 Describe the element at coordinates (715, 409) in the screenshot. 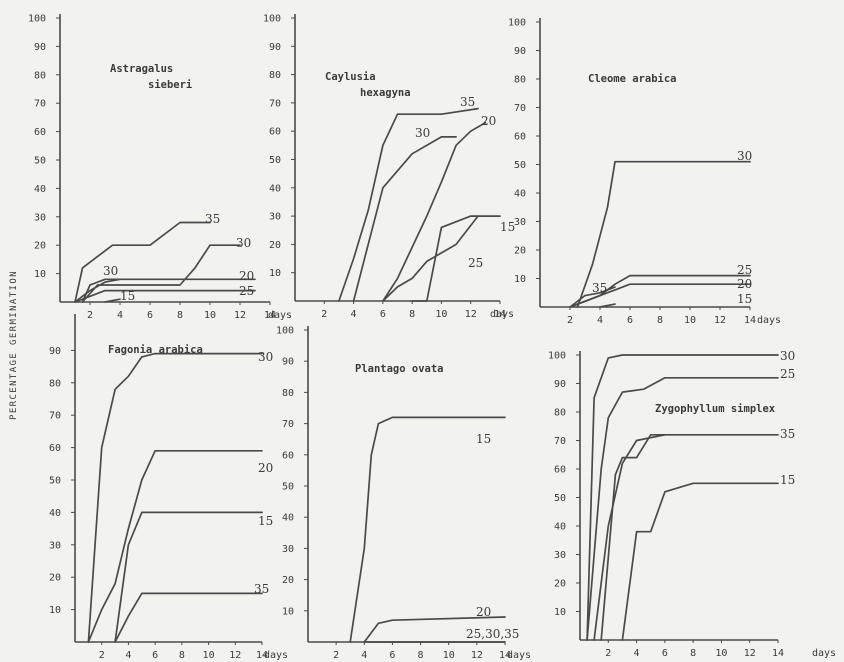

I see `chart-title: Zygophyllum simplex` at that location.